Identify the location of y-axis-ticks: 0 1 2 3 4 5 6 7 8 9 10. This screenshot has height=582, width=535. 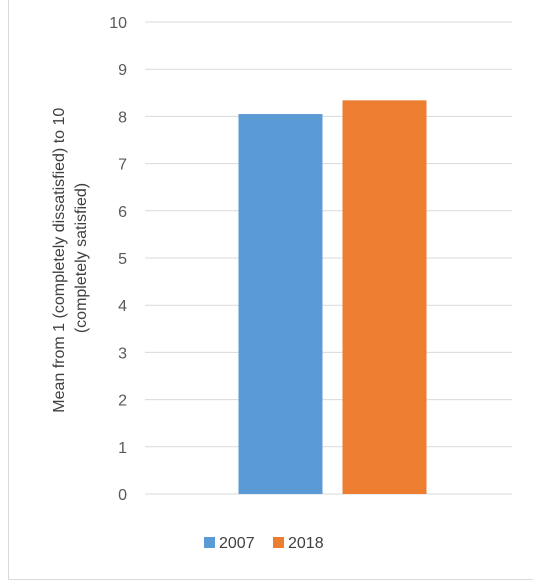
(118, 259).